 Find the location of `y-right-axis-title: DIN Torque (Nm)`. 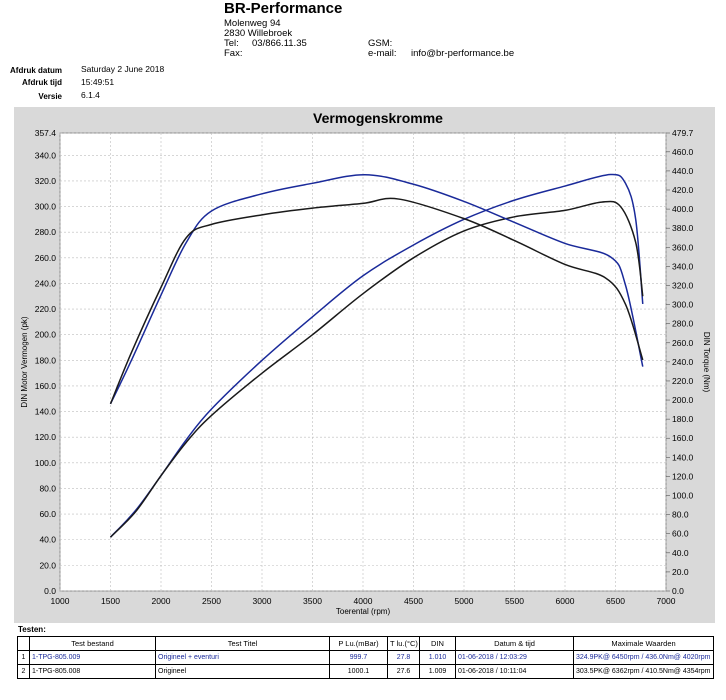

y-right-axis-title: DIN Torque (Nm) is located at coordinates (706, 362).